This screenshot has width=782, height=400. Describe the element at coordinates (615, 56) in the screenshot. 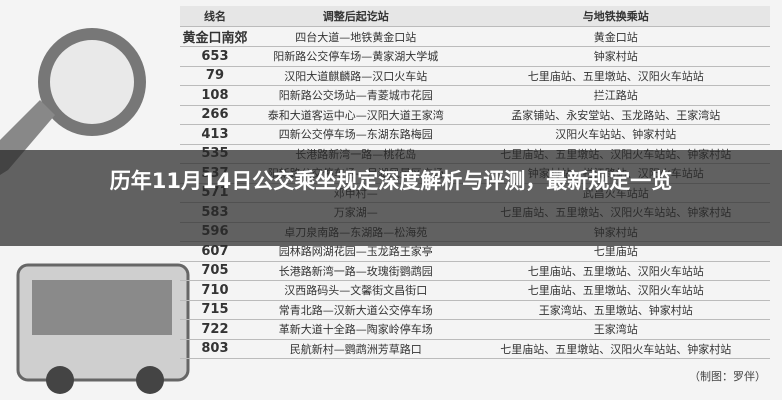

I see `transfer-stations: 钟家村站` at that location.